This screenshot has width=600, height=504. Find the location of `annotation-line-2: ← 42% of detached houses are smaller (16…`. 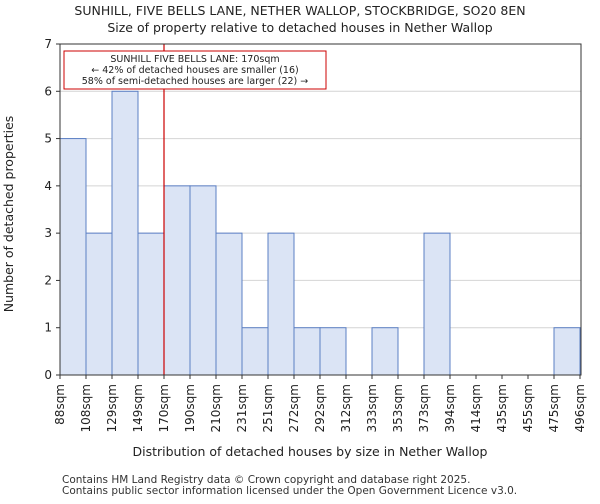

annotation-line-2: ← 42% of detached houses are smaller (16… is located at coordinates (194, 70).